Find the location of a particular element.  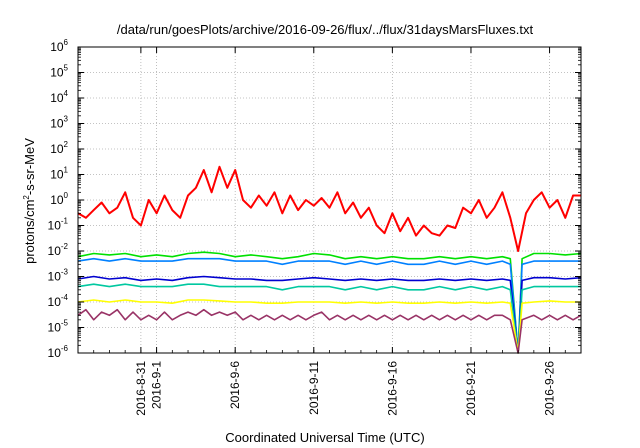

y-tick-label: 10² is located at coordinates (59, 148).